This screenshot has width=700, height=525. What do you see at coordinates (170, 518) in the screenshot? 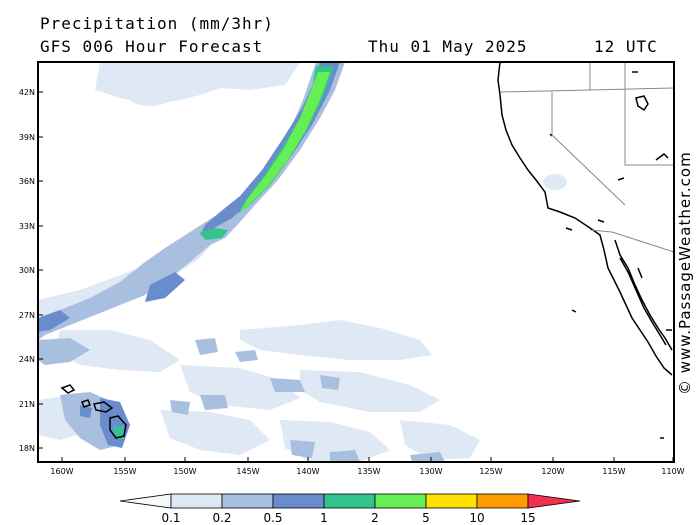
I see `colorbar-tick-label: 0.1` at bounding box center [170, 518].